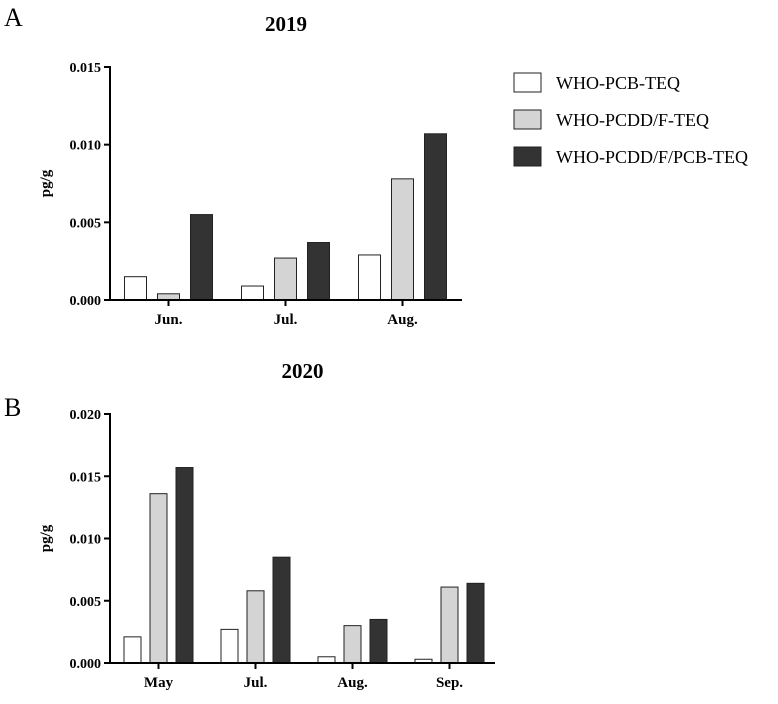 The image size is (778, 704). I want to click on legend-label: WHO-PCB-TEQ, so click(618, 83).